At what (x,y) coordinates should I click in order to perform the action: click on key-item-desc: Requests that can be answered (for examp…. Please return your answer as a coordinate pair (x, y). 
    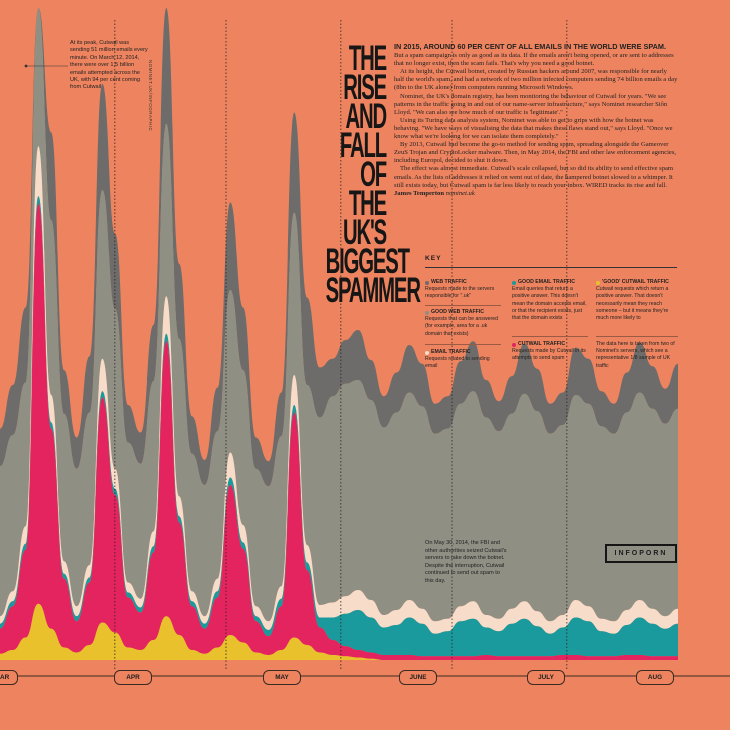
    Looking at the image, I should click on (461, 326).